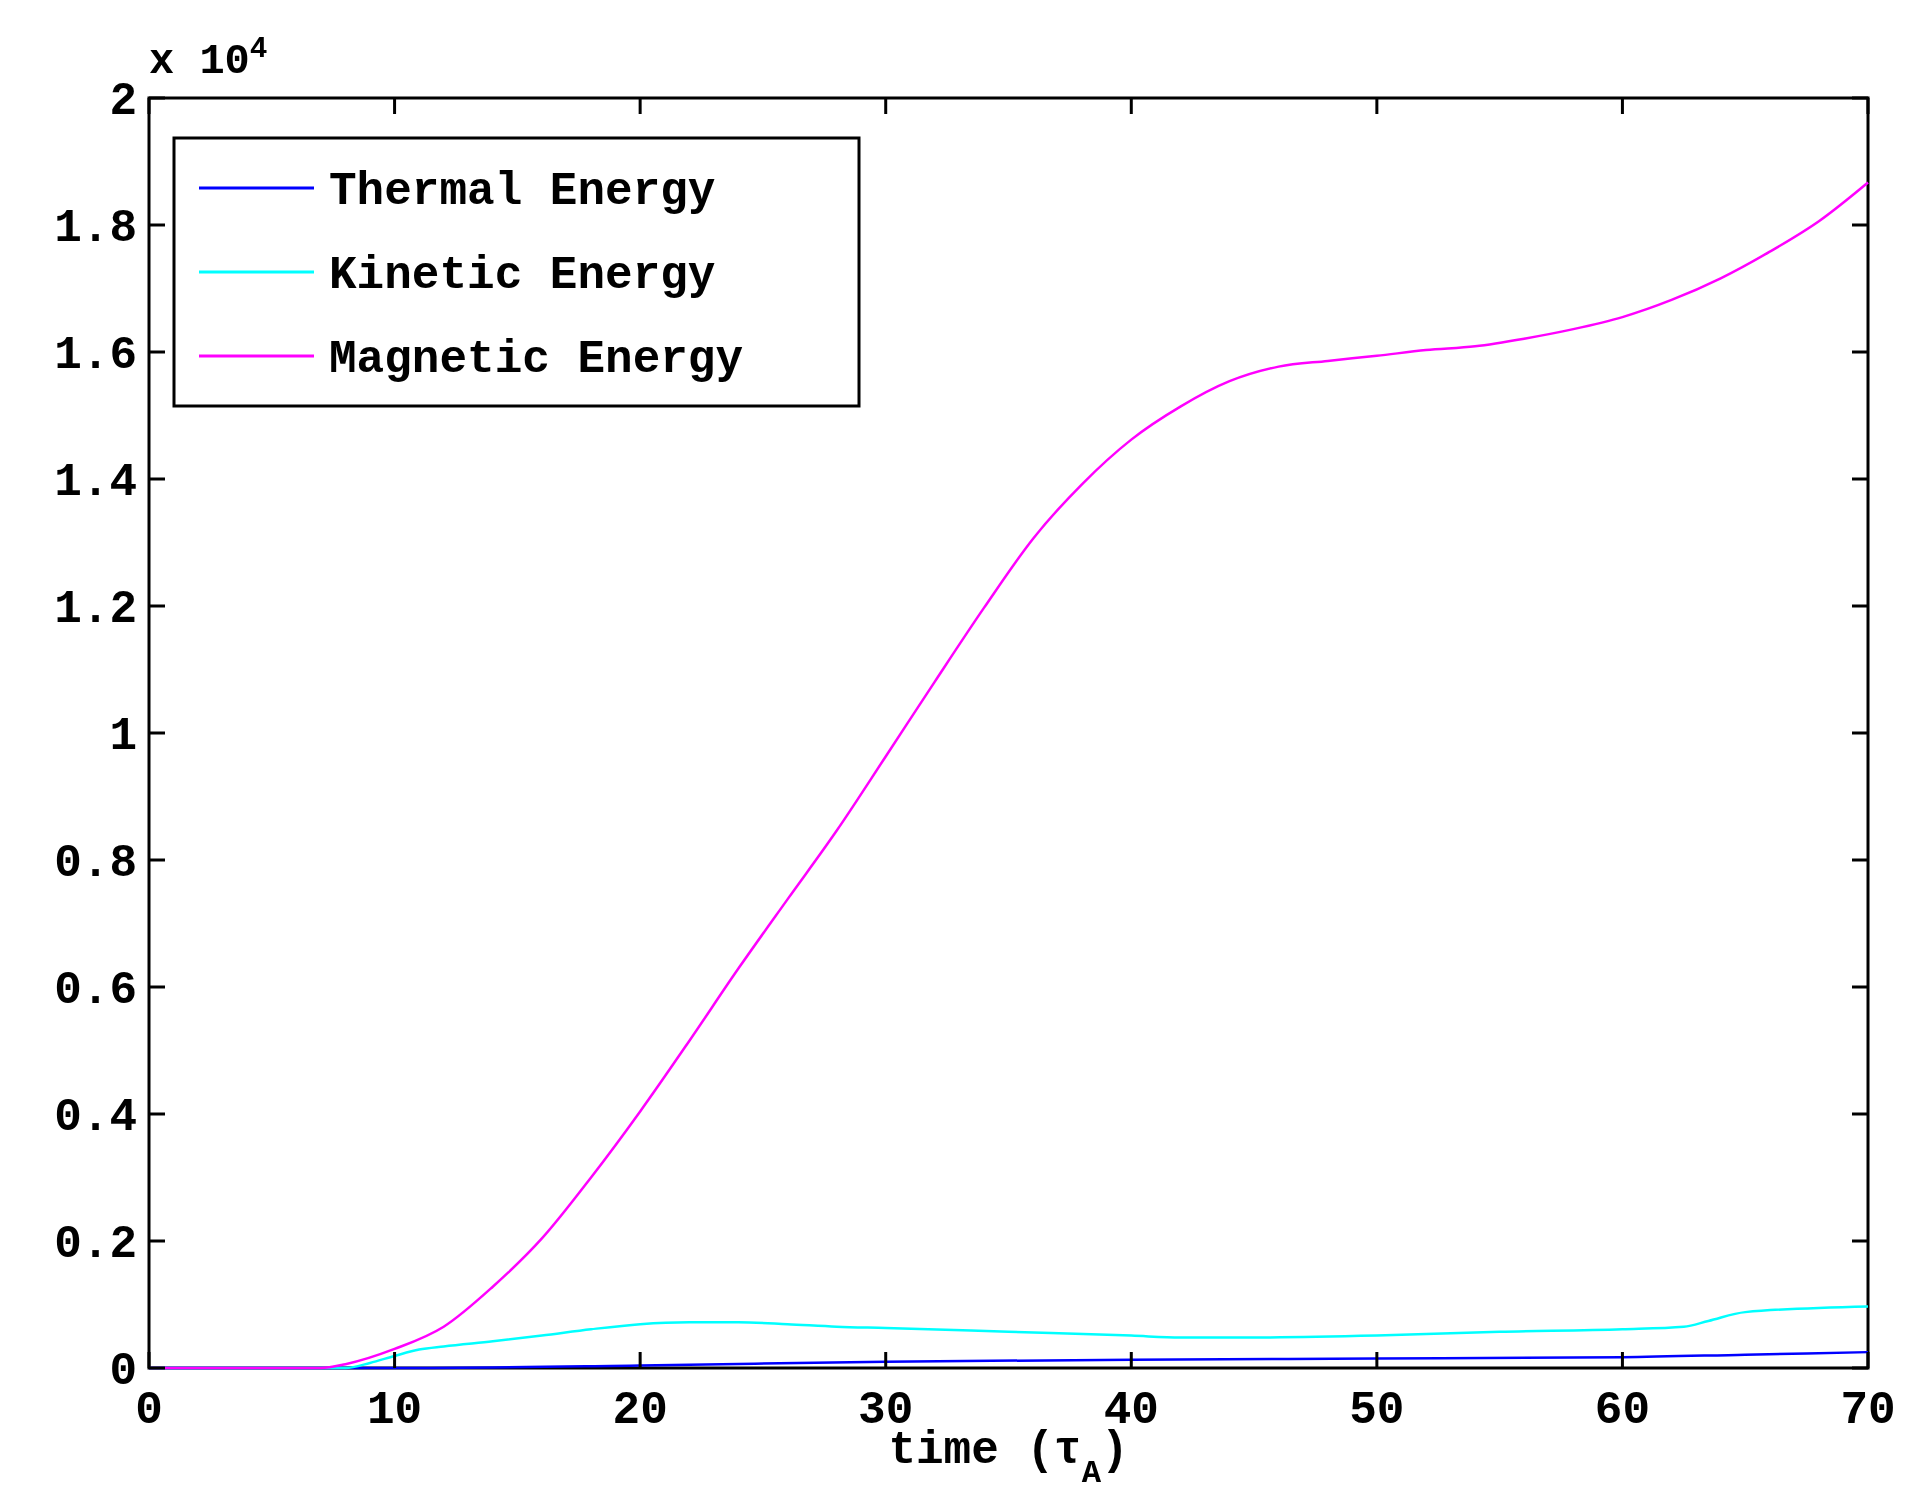  I want to click on legend-label: Magnetic Energy, so click(536, 360).